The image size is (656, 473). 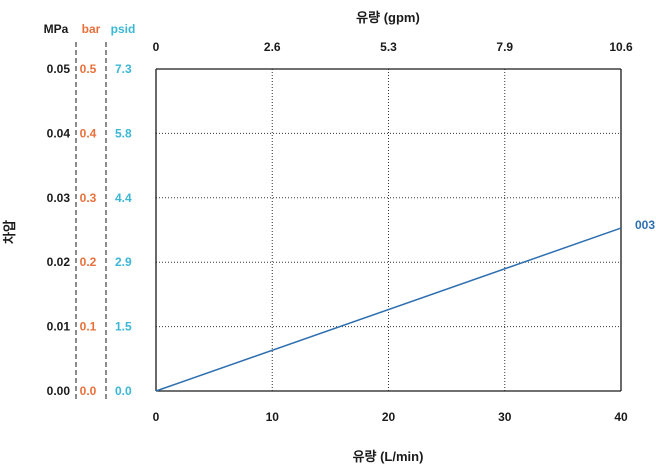 I want to click on y-axis-unit-bar: bar, so click(x=91, y=29).